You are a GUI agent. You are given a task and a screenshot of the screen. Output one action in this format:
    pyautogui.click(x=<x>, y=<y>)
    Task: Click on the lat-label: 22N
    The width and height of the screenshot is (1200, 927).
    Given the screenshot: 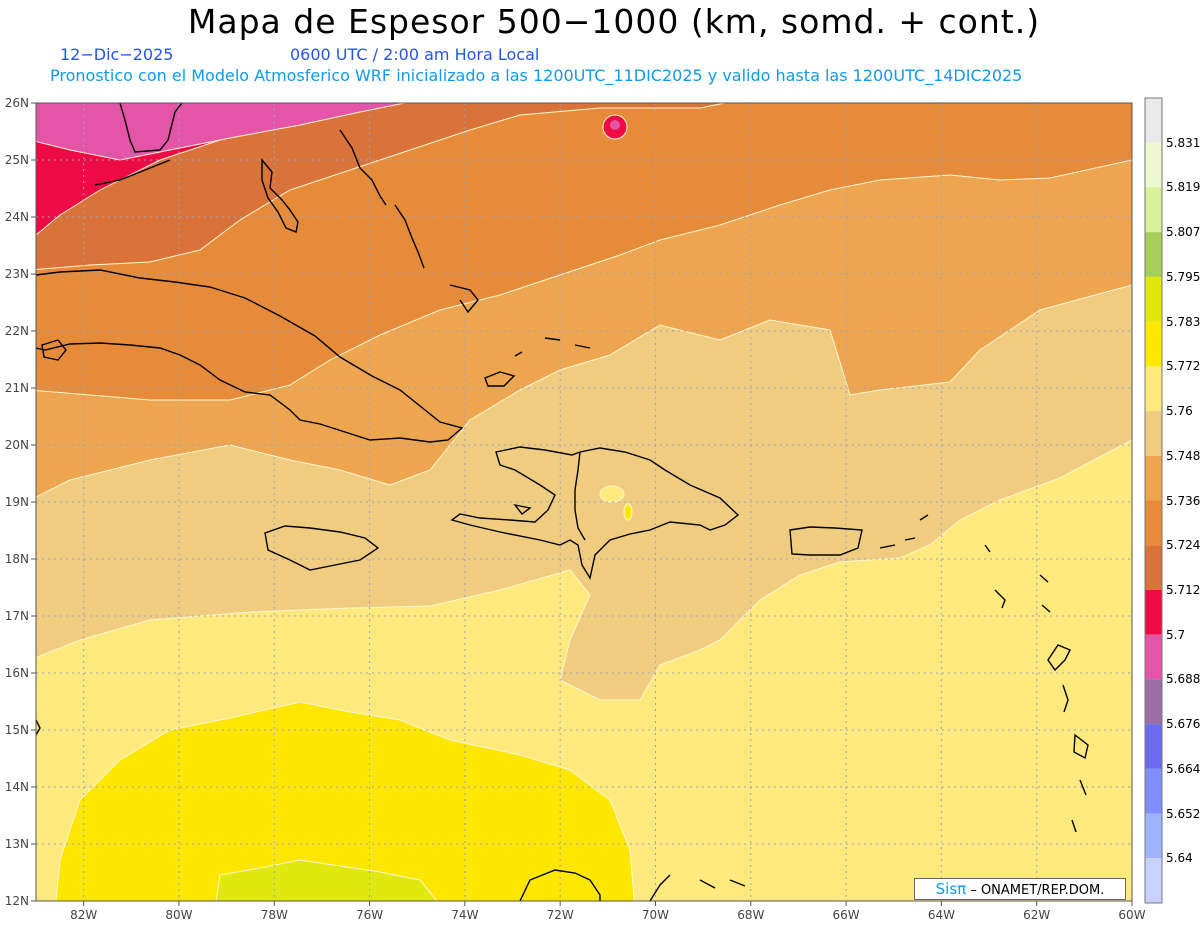 What is the action you would take?
    pyautogui.click(x=17, y=331)
    